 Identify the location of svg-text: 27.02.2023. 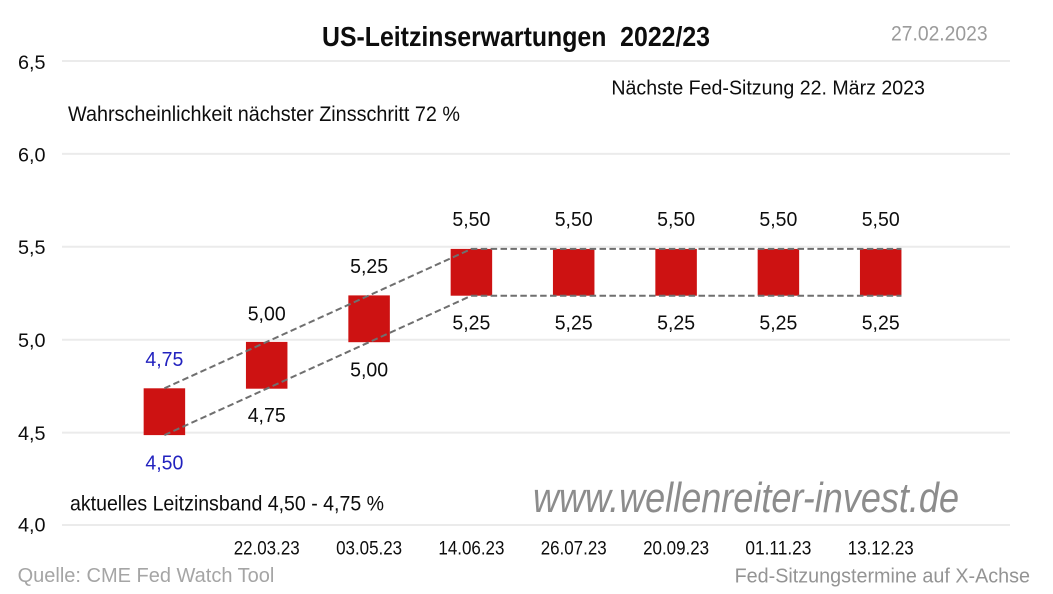
(939, 33).